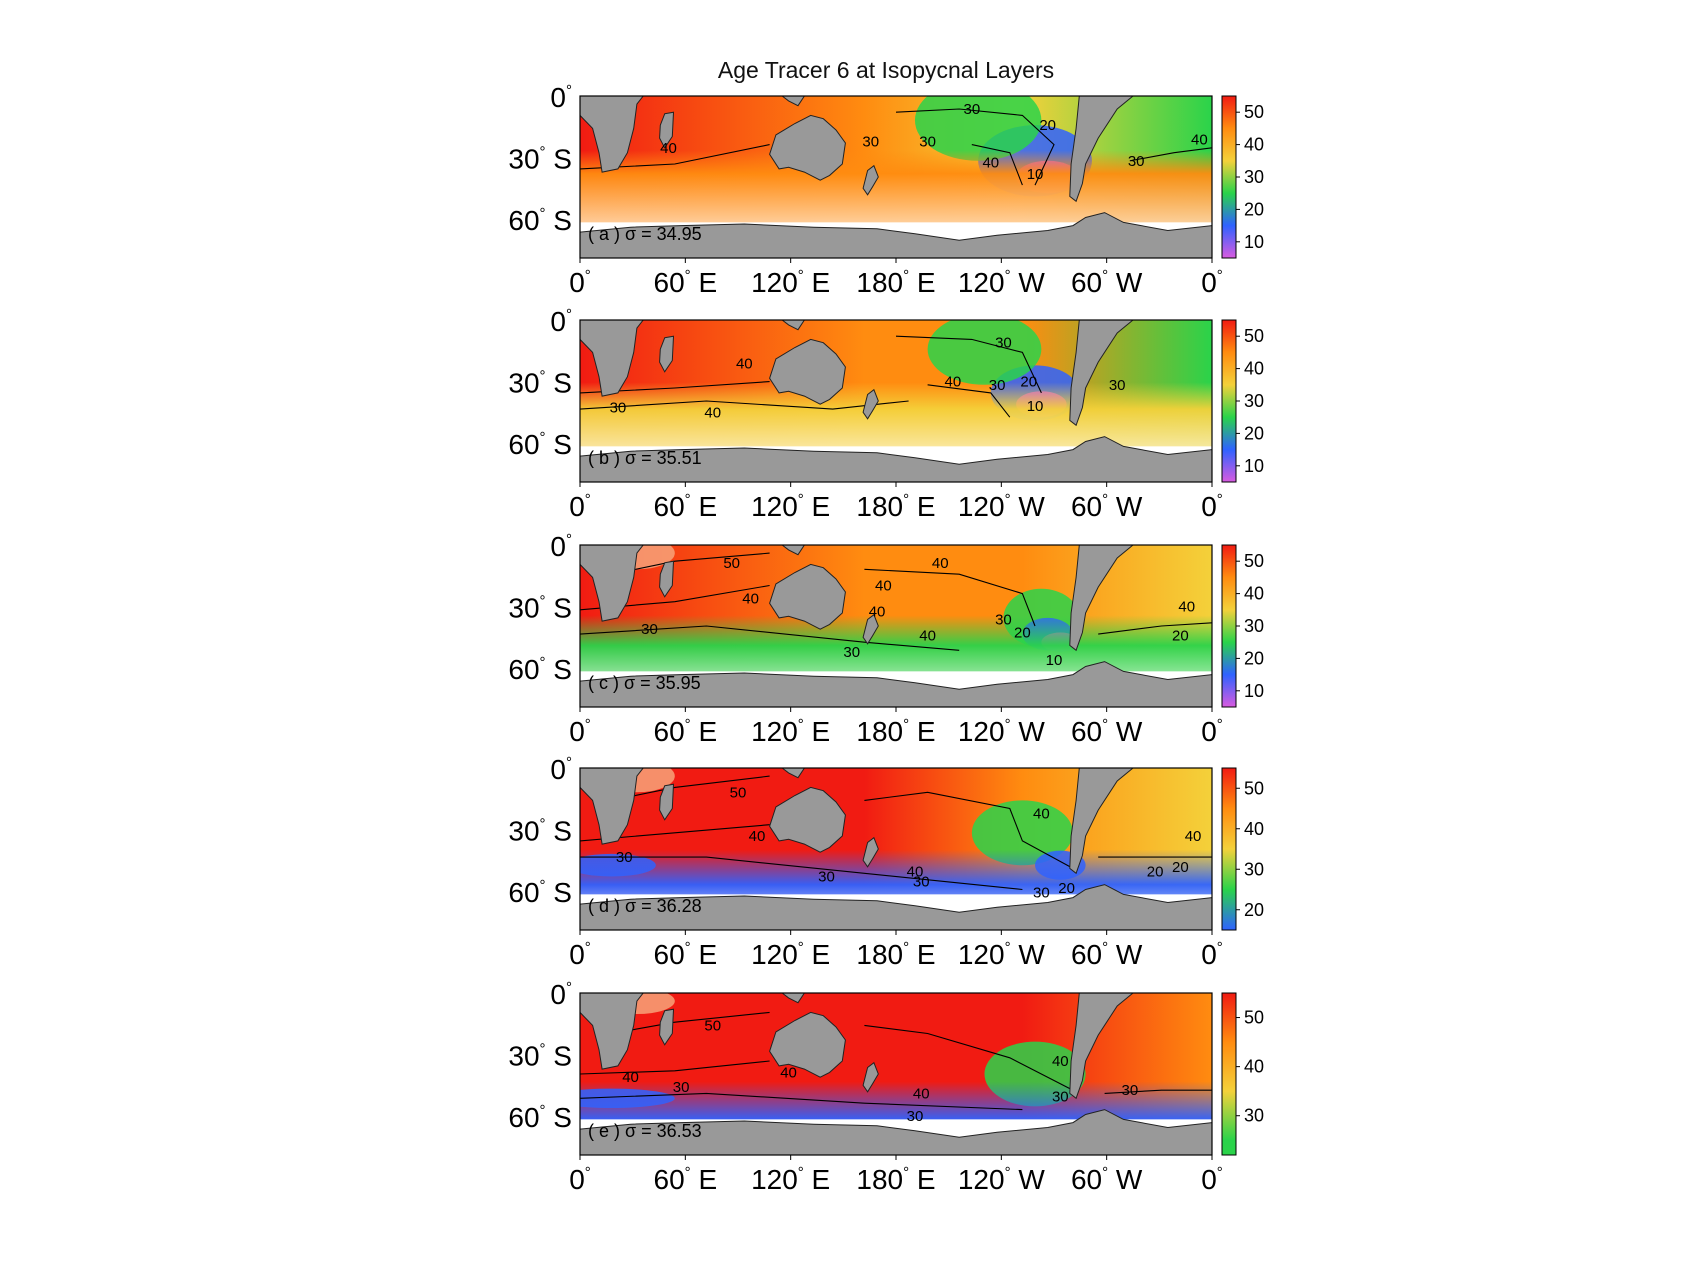 The image size is (1707, 1280). What do you see at coordinates (644, 683) in the screenshot?
I see `panel-label: ( c ) σ = 35.95` at bounding box center [644, 683].